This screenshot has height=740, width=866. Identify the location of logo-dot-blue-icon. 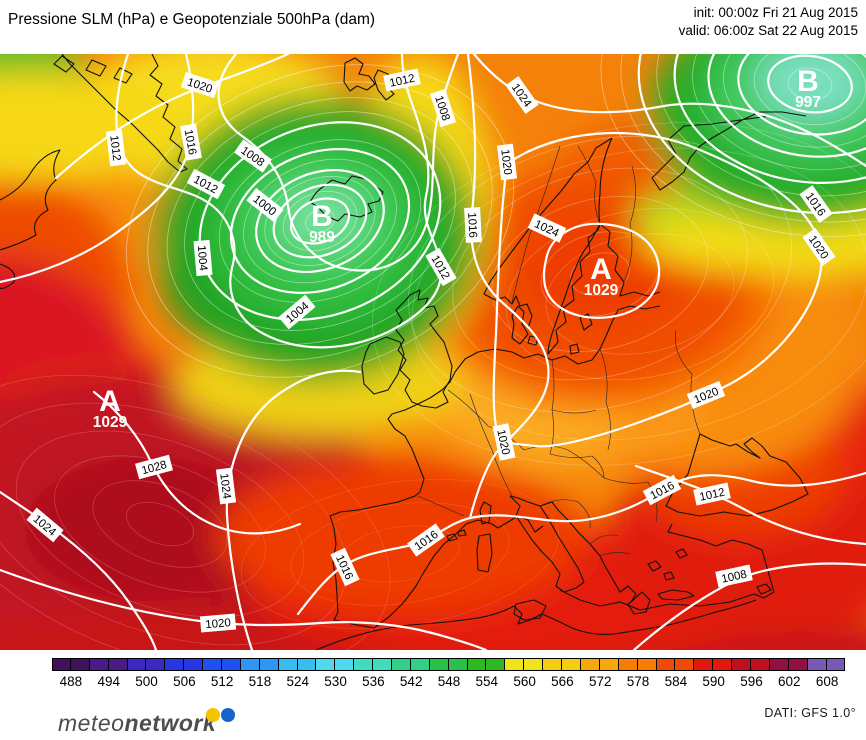
(228, 715).